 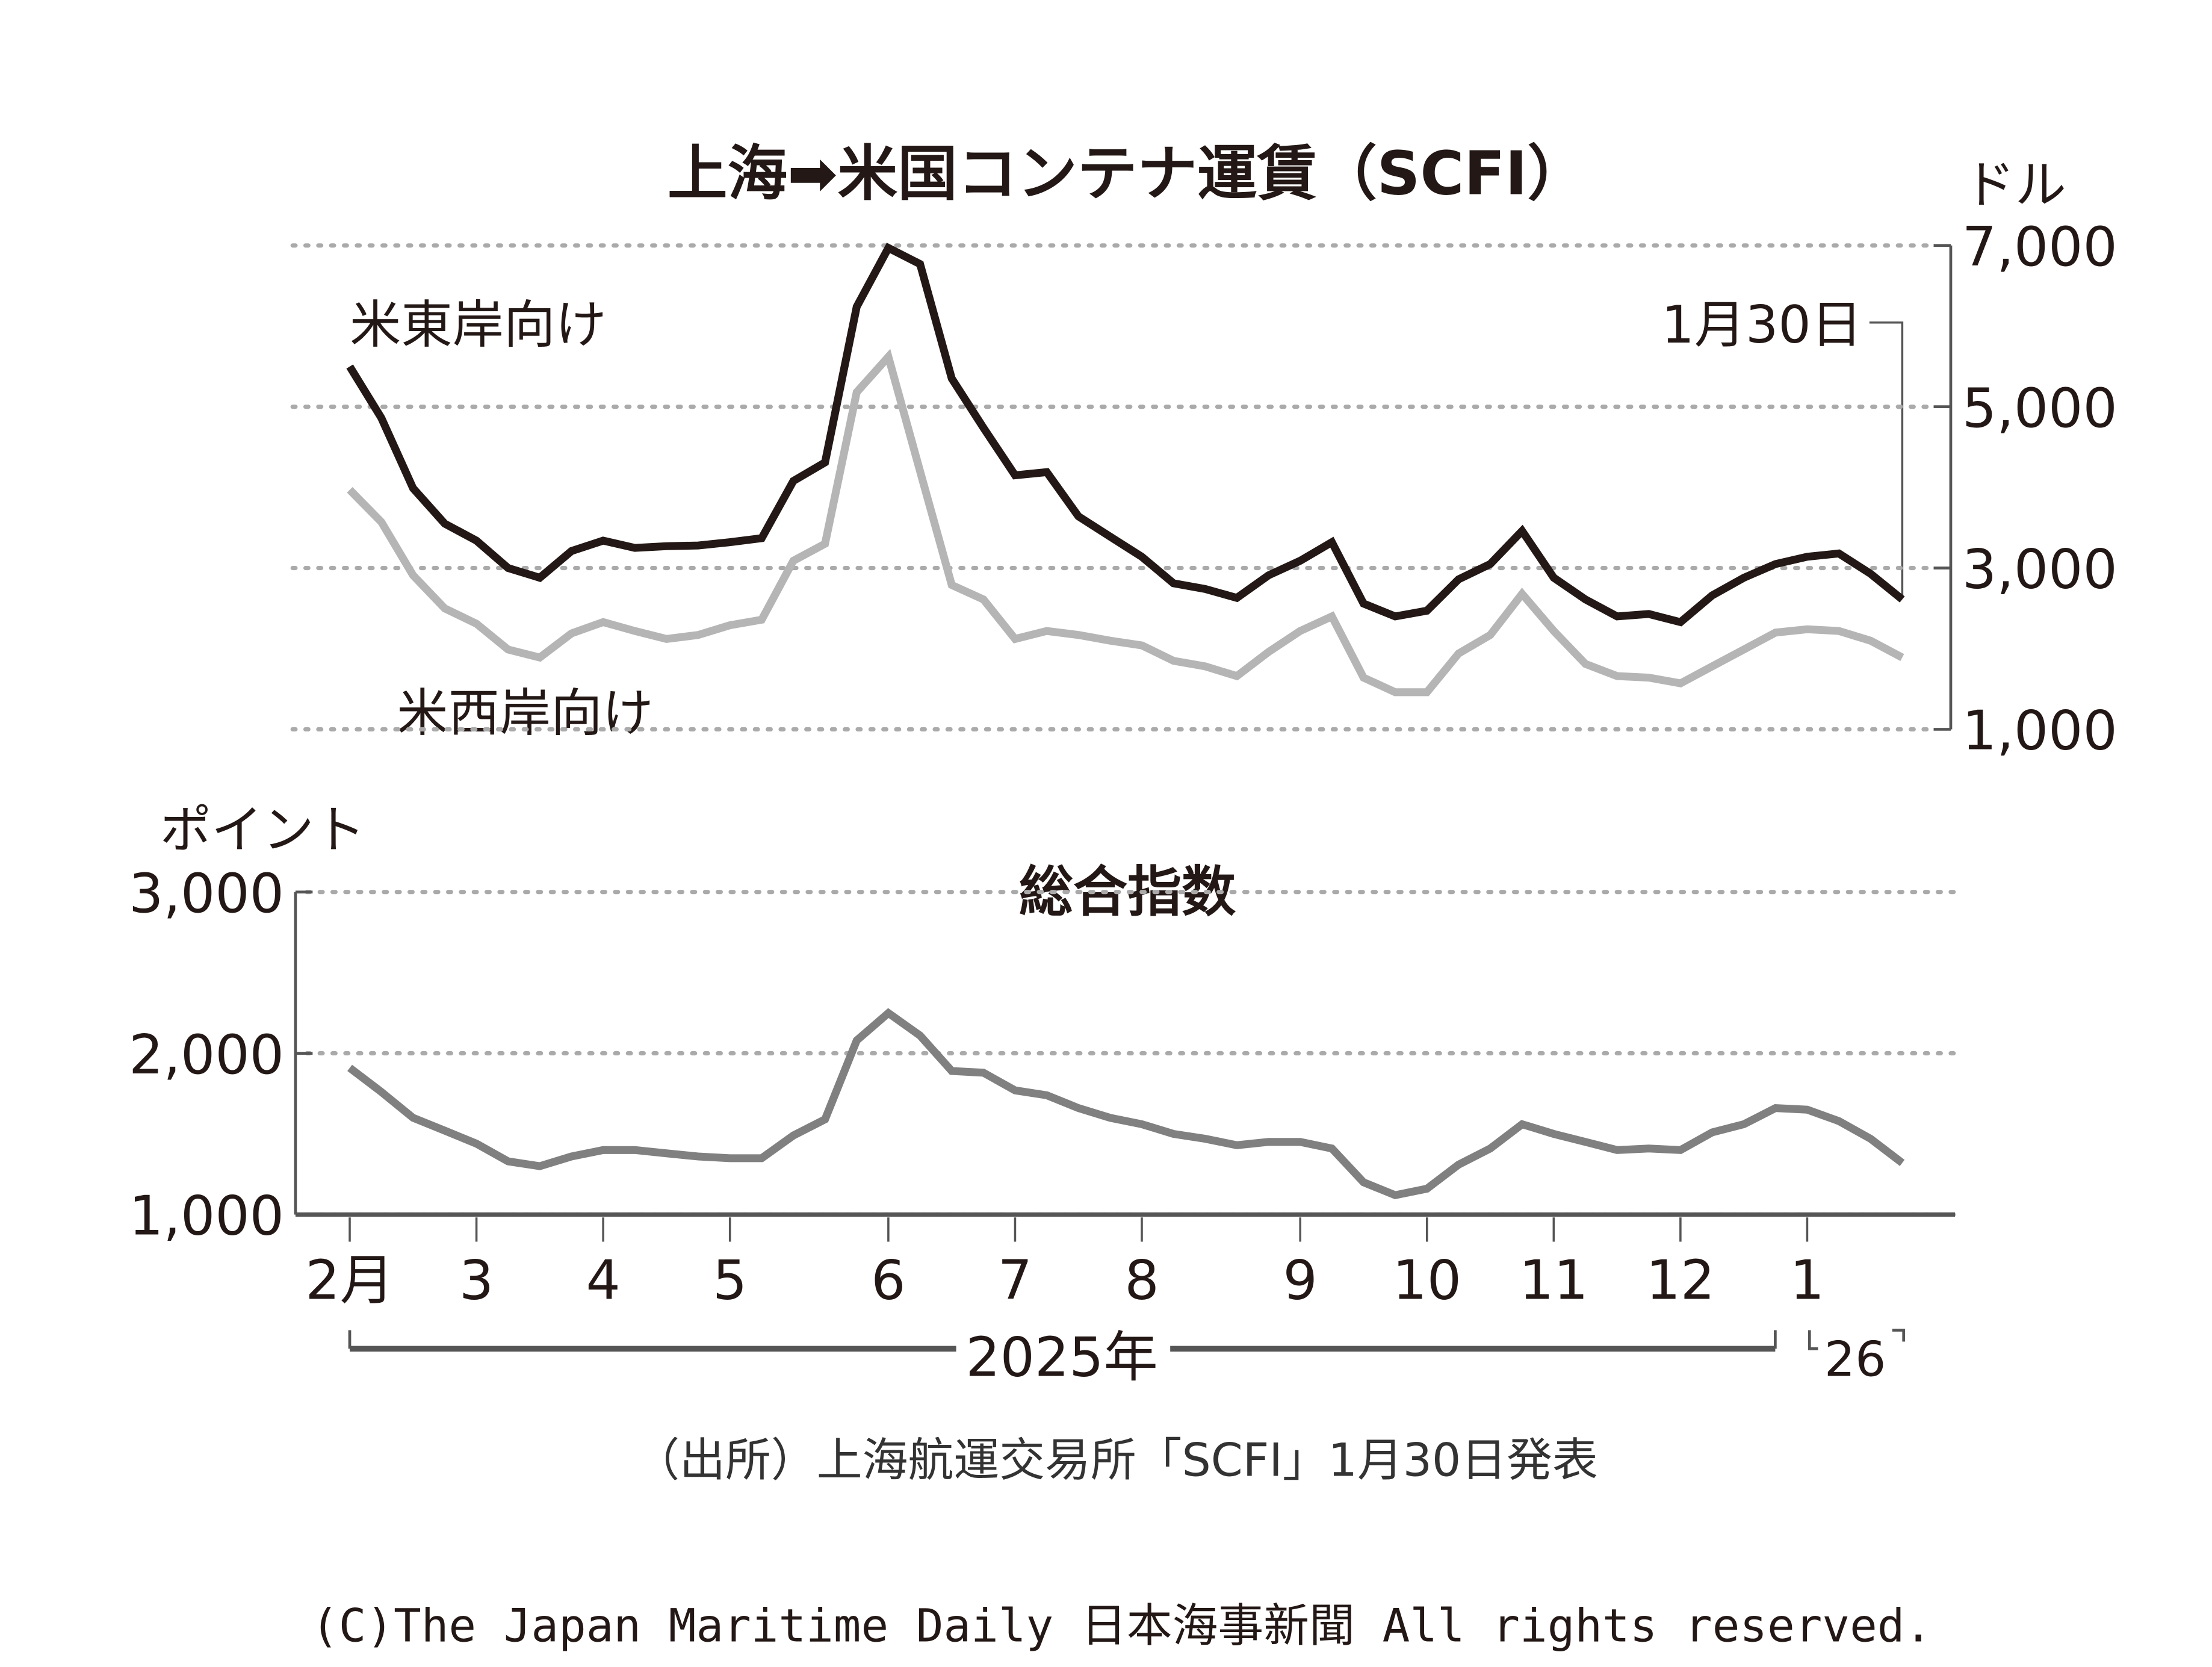 What do you see at coordinates (1141, 1280) in the screenshot?
I see `x-tick-label: 8` at bounding box center [1141, 1280].